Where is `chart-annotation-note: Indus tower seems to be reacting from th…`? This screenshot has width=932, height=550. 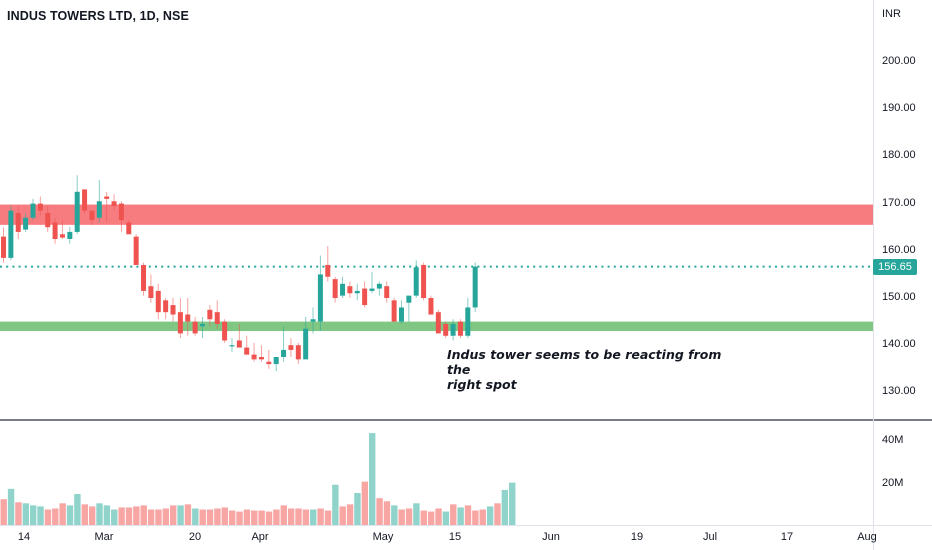
chart-annotation-note: Indus tower seems to be reacting from th… is located at coordinates (597, 369).